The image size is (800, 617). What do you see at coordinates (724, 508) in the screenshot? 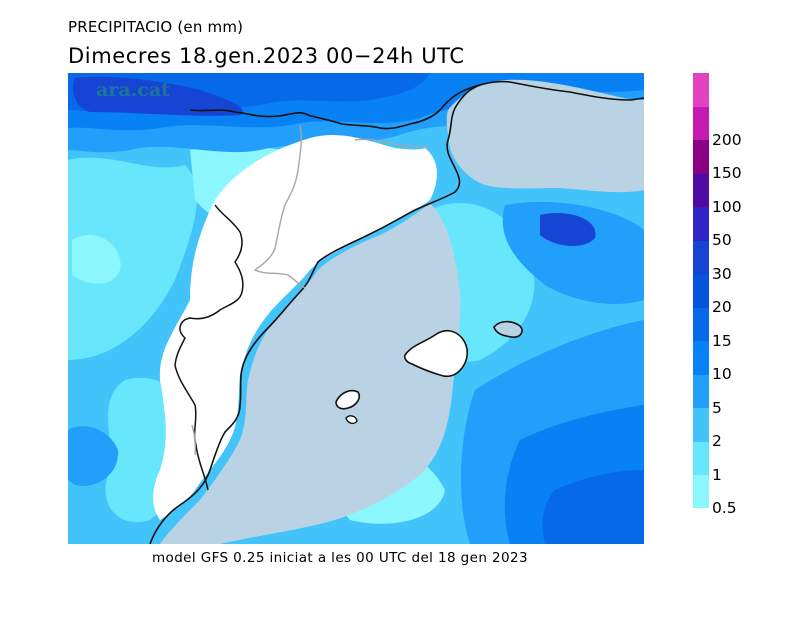
I see `legend-level-label: 0.5` at bounding box center [724, 508].